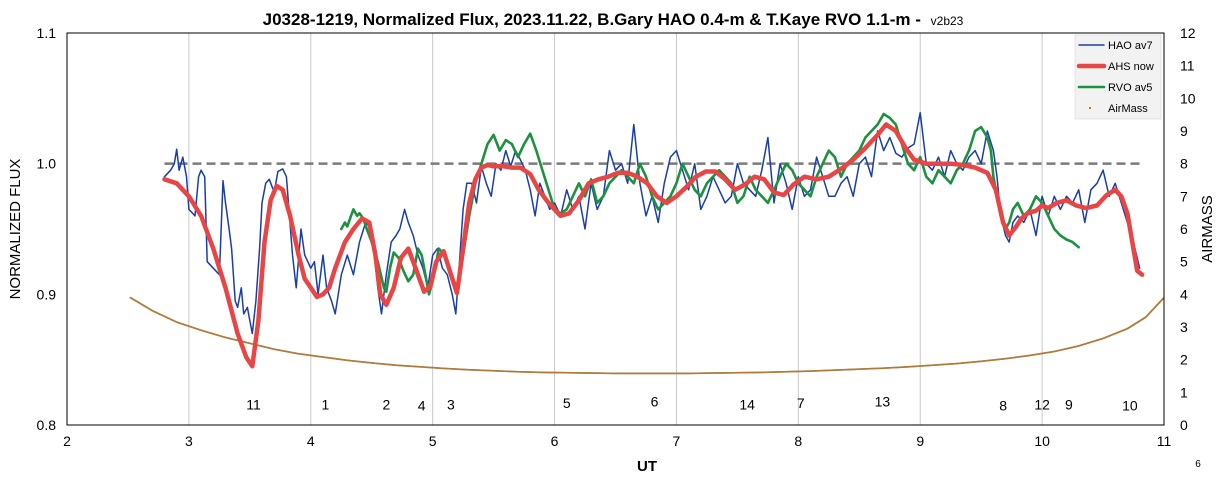 The width and height of the screenshot is (1227, 483). Describe the element at coordinates (1130, 46) in the screenshot. I see `legend-label-hao-av7: HAO av7` at that location.